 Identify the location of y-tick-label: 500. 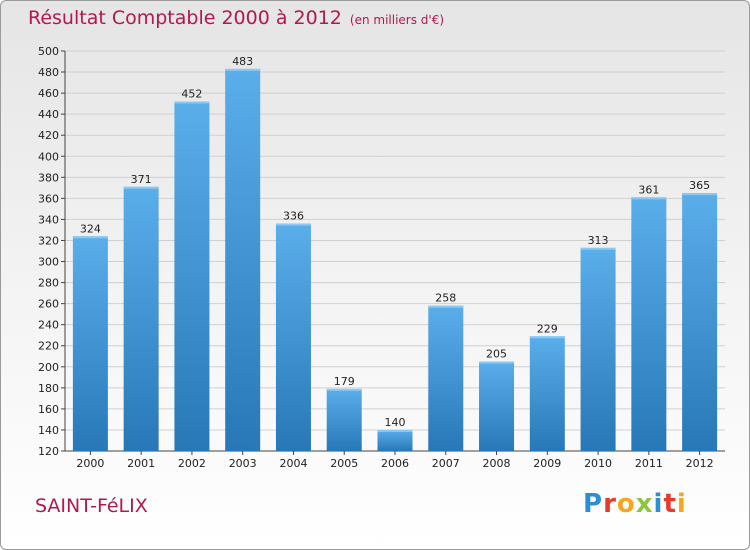
(48, 51).